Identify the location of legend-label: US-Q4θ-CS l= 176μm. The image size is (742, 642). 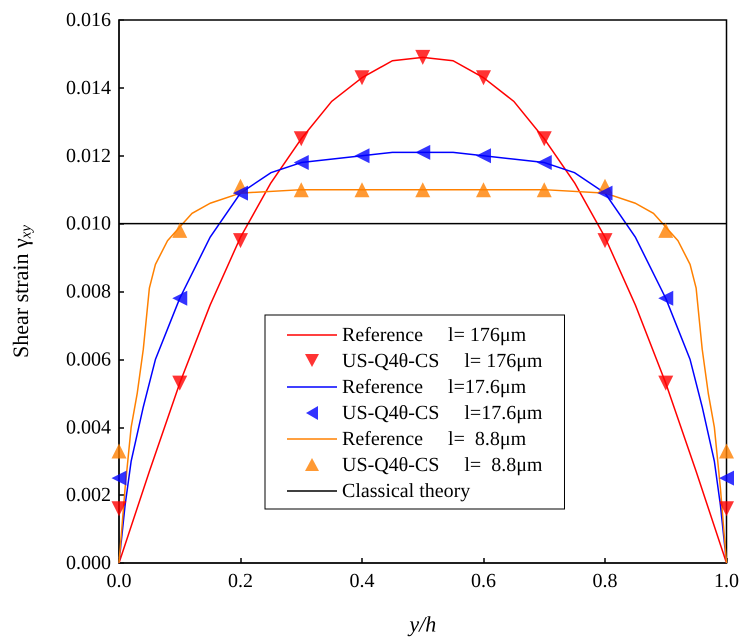
(442, 361).